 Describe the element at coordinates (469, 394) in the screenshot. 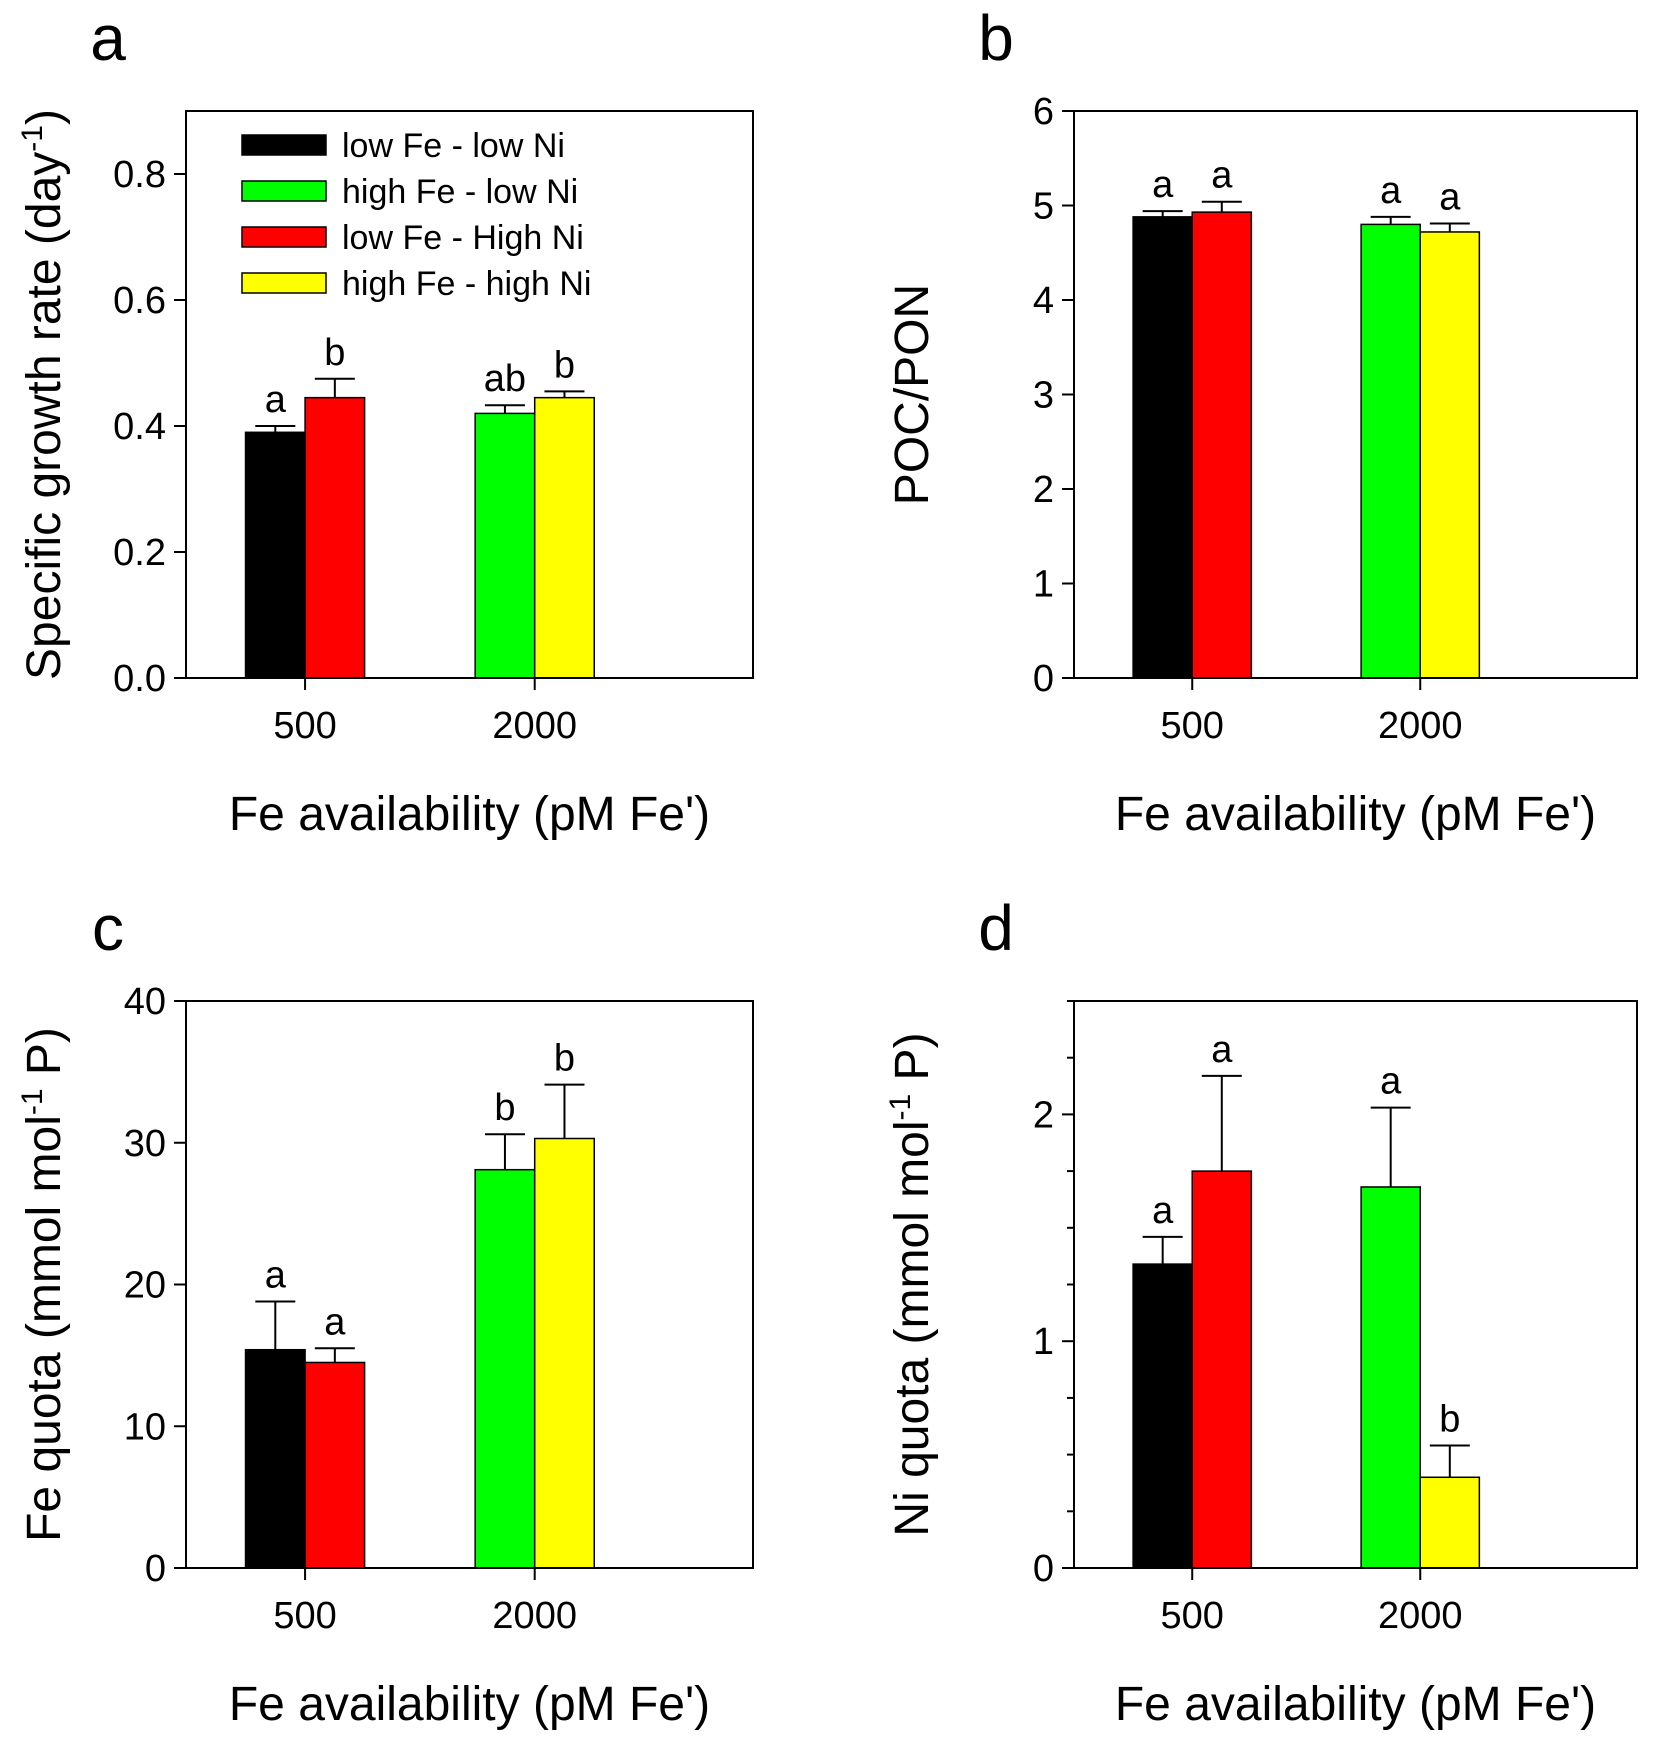

I see `axes-frame` at that location.